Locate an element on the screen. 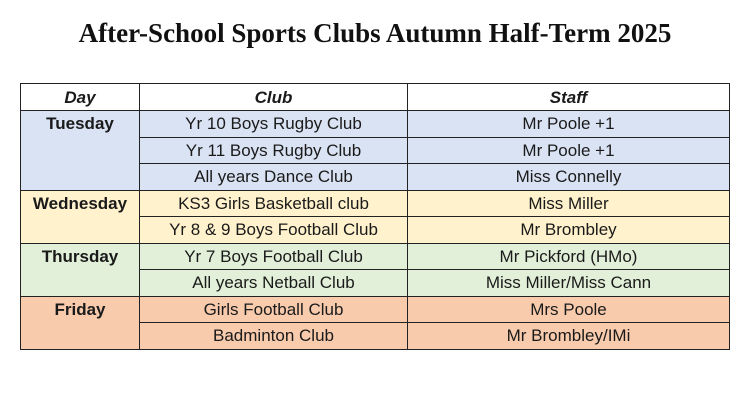 The height and width of the screenshot is (407, 750). header-day: Day is located at coordinates (80, 97).